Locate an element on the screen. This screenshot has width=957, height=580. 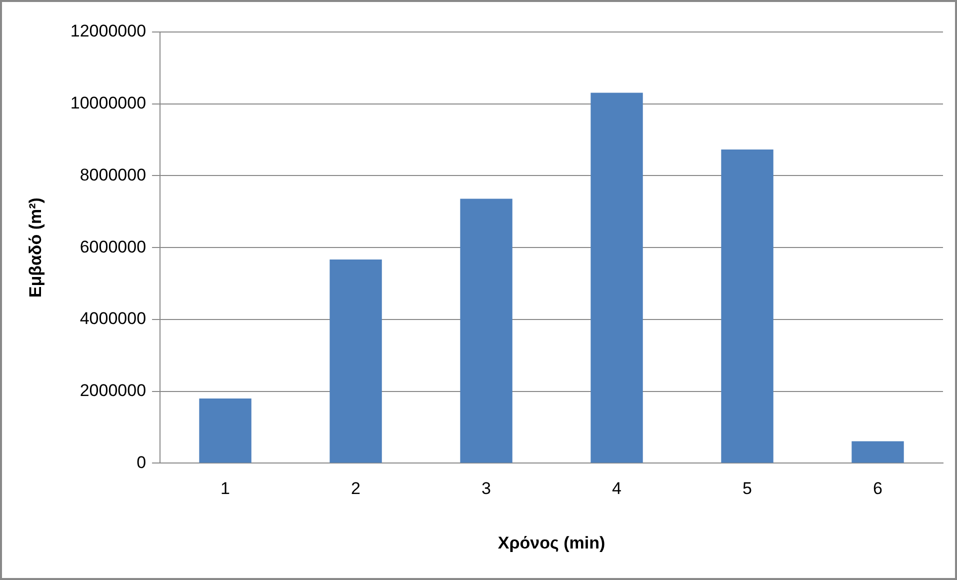
y-tick-label: 12000000 is located at coordinates (108, 31).